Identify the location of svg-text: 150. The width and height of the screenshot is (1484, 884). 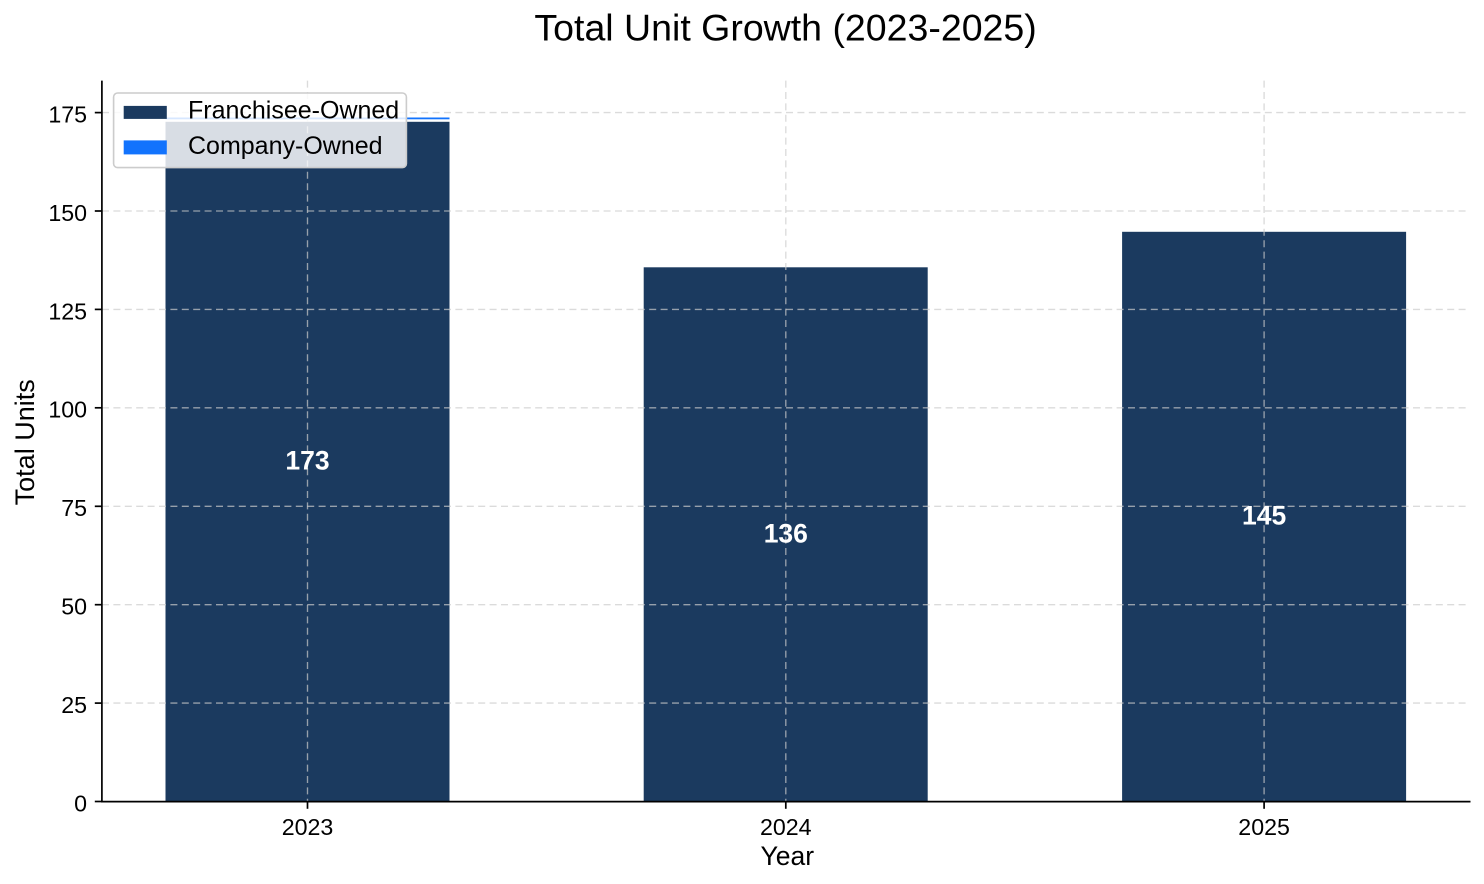
(67, 213).